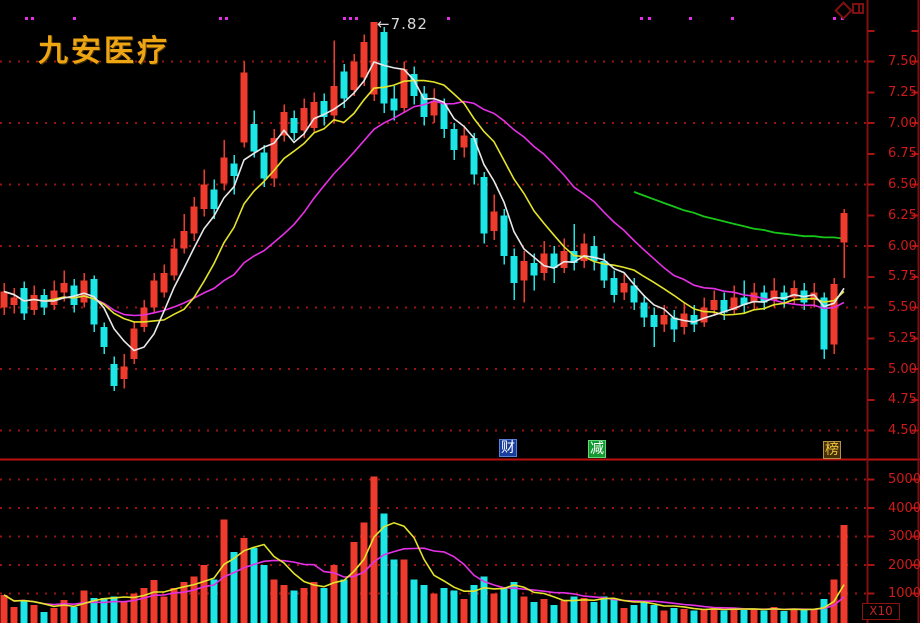  I want to click on price-axis-label: 6.00, so click(902, 246).